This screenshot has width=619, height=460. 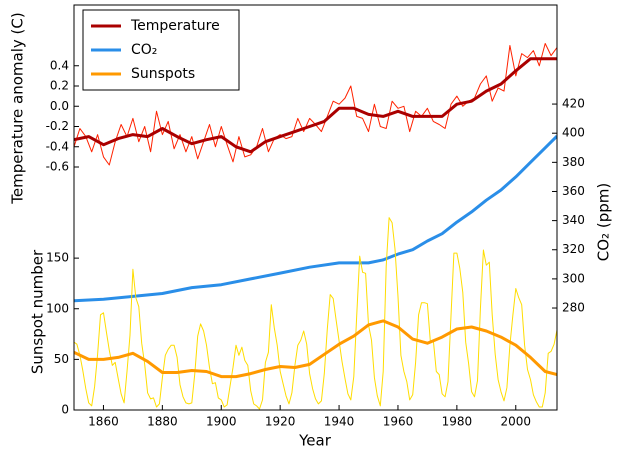 I want to click on y2-axis-label: CO₂ (ppm), so click(x=604, y=222).